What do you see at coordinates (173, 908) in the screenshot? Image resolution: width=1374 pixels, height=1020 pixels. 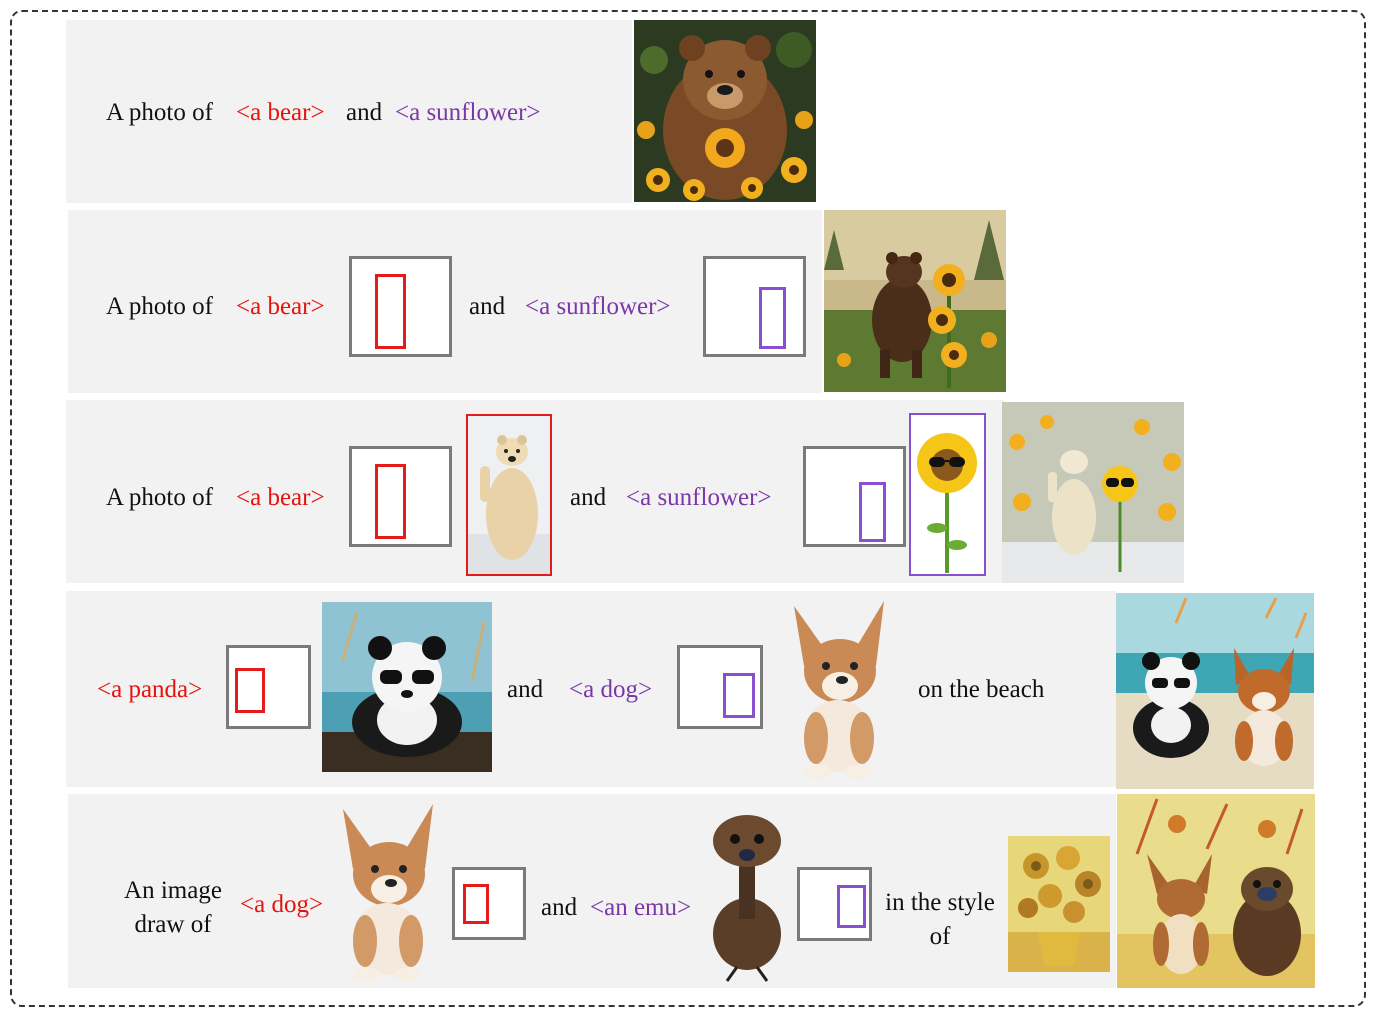 I see `prompt-text: An image draw of` at bounding box center [173, 908].